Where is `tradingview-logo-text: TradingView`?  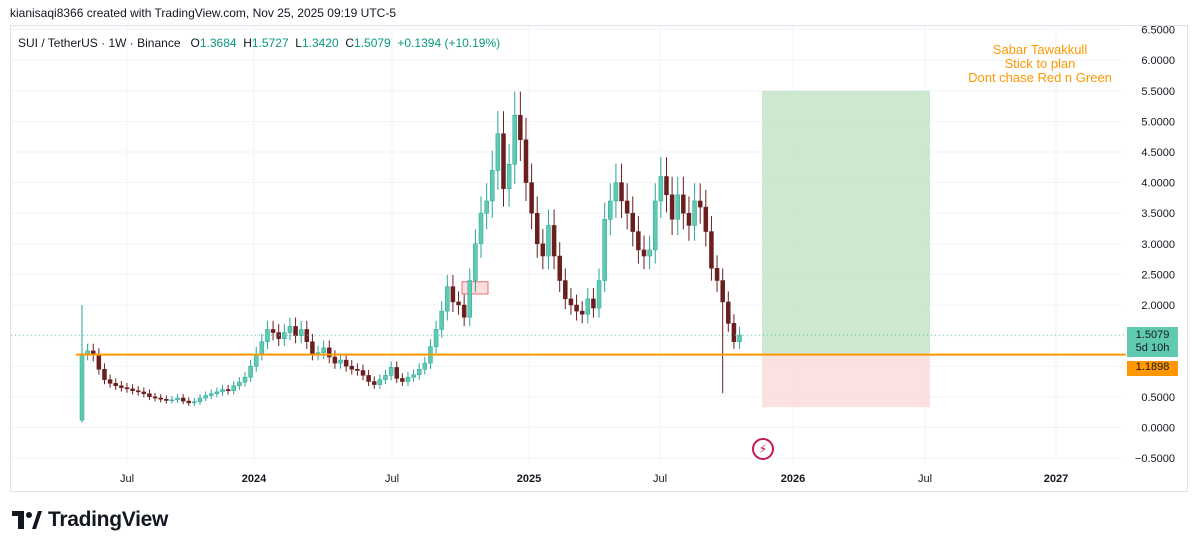
tradingview-logo-text: TradingView is located at coordinates (108, 519).